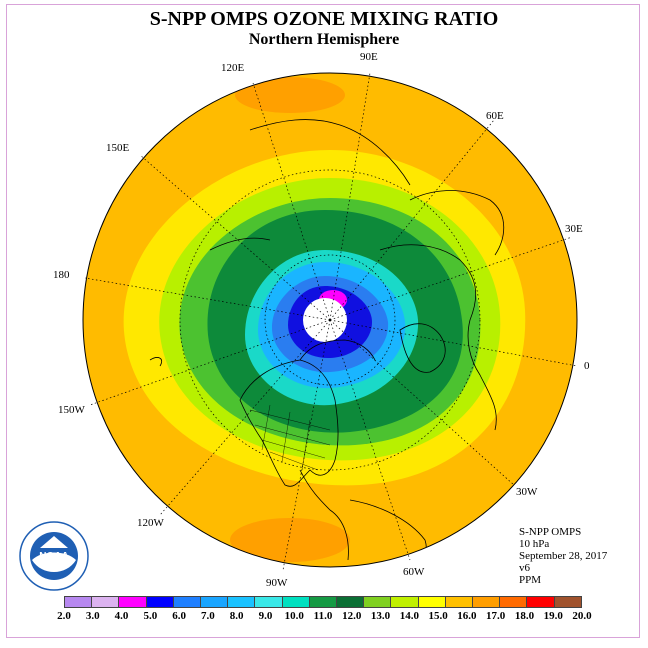  I want to click on colorbar-tick-label: 14.0, so click(409, 616).